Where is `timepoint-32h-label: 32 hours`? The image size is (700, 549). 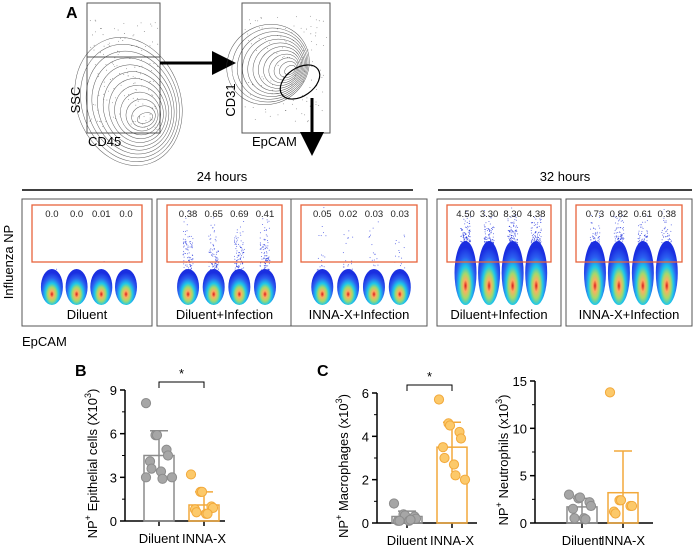
timepoint-32h-label: 32 hours is located at coordinates (565, 176).